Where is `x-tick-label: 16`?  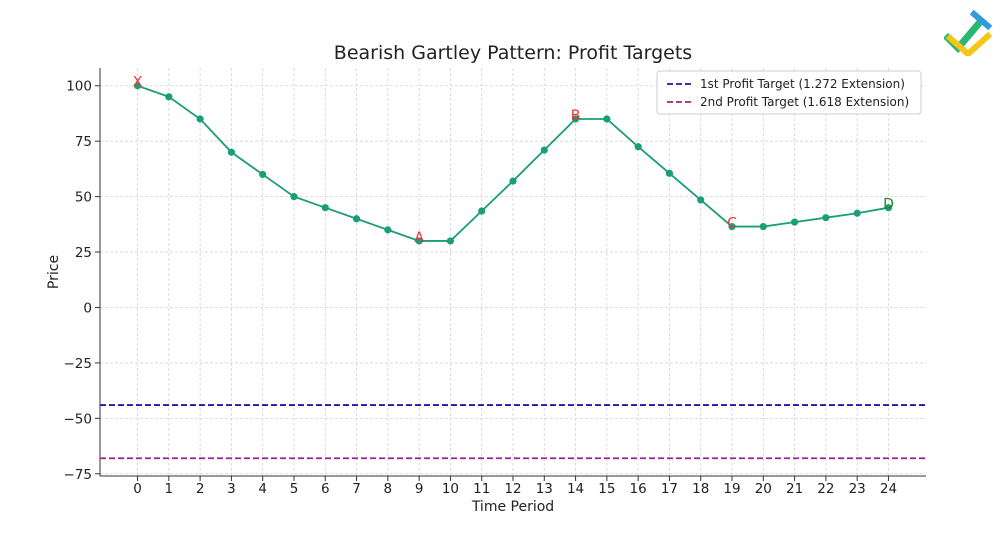 x-tick-label: 16 is located at coordinates (638, 489).